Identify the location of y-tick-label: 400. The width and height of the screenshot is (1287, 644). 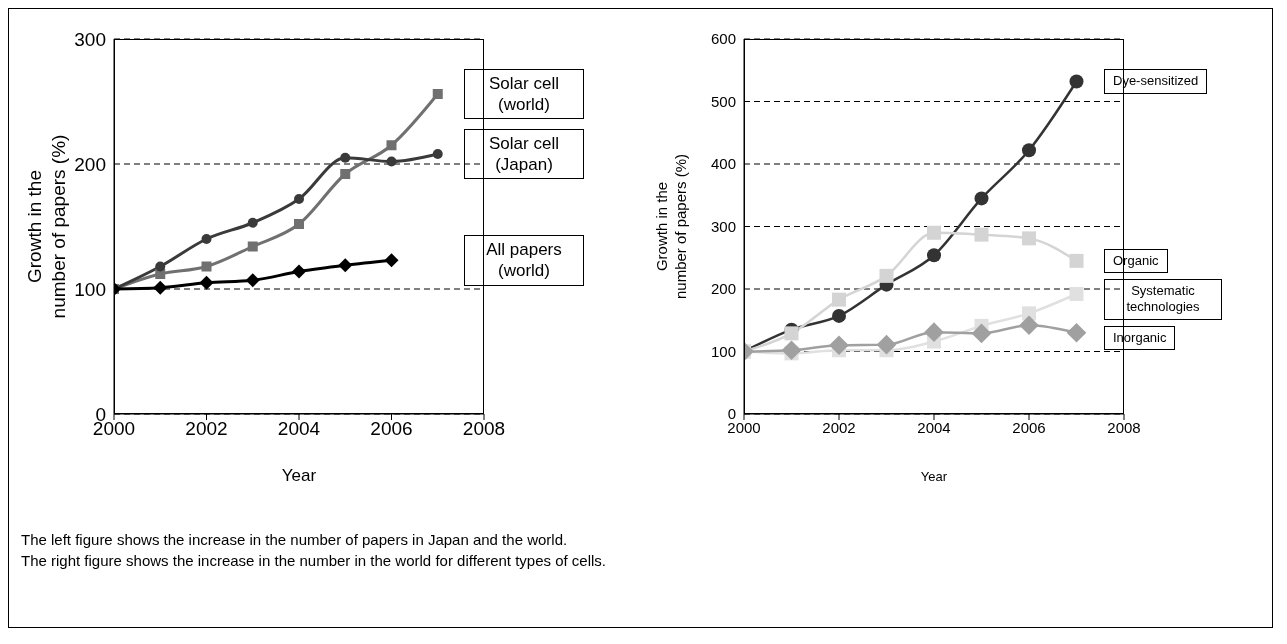
(723, 164).